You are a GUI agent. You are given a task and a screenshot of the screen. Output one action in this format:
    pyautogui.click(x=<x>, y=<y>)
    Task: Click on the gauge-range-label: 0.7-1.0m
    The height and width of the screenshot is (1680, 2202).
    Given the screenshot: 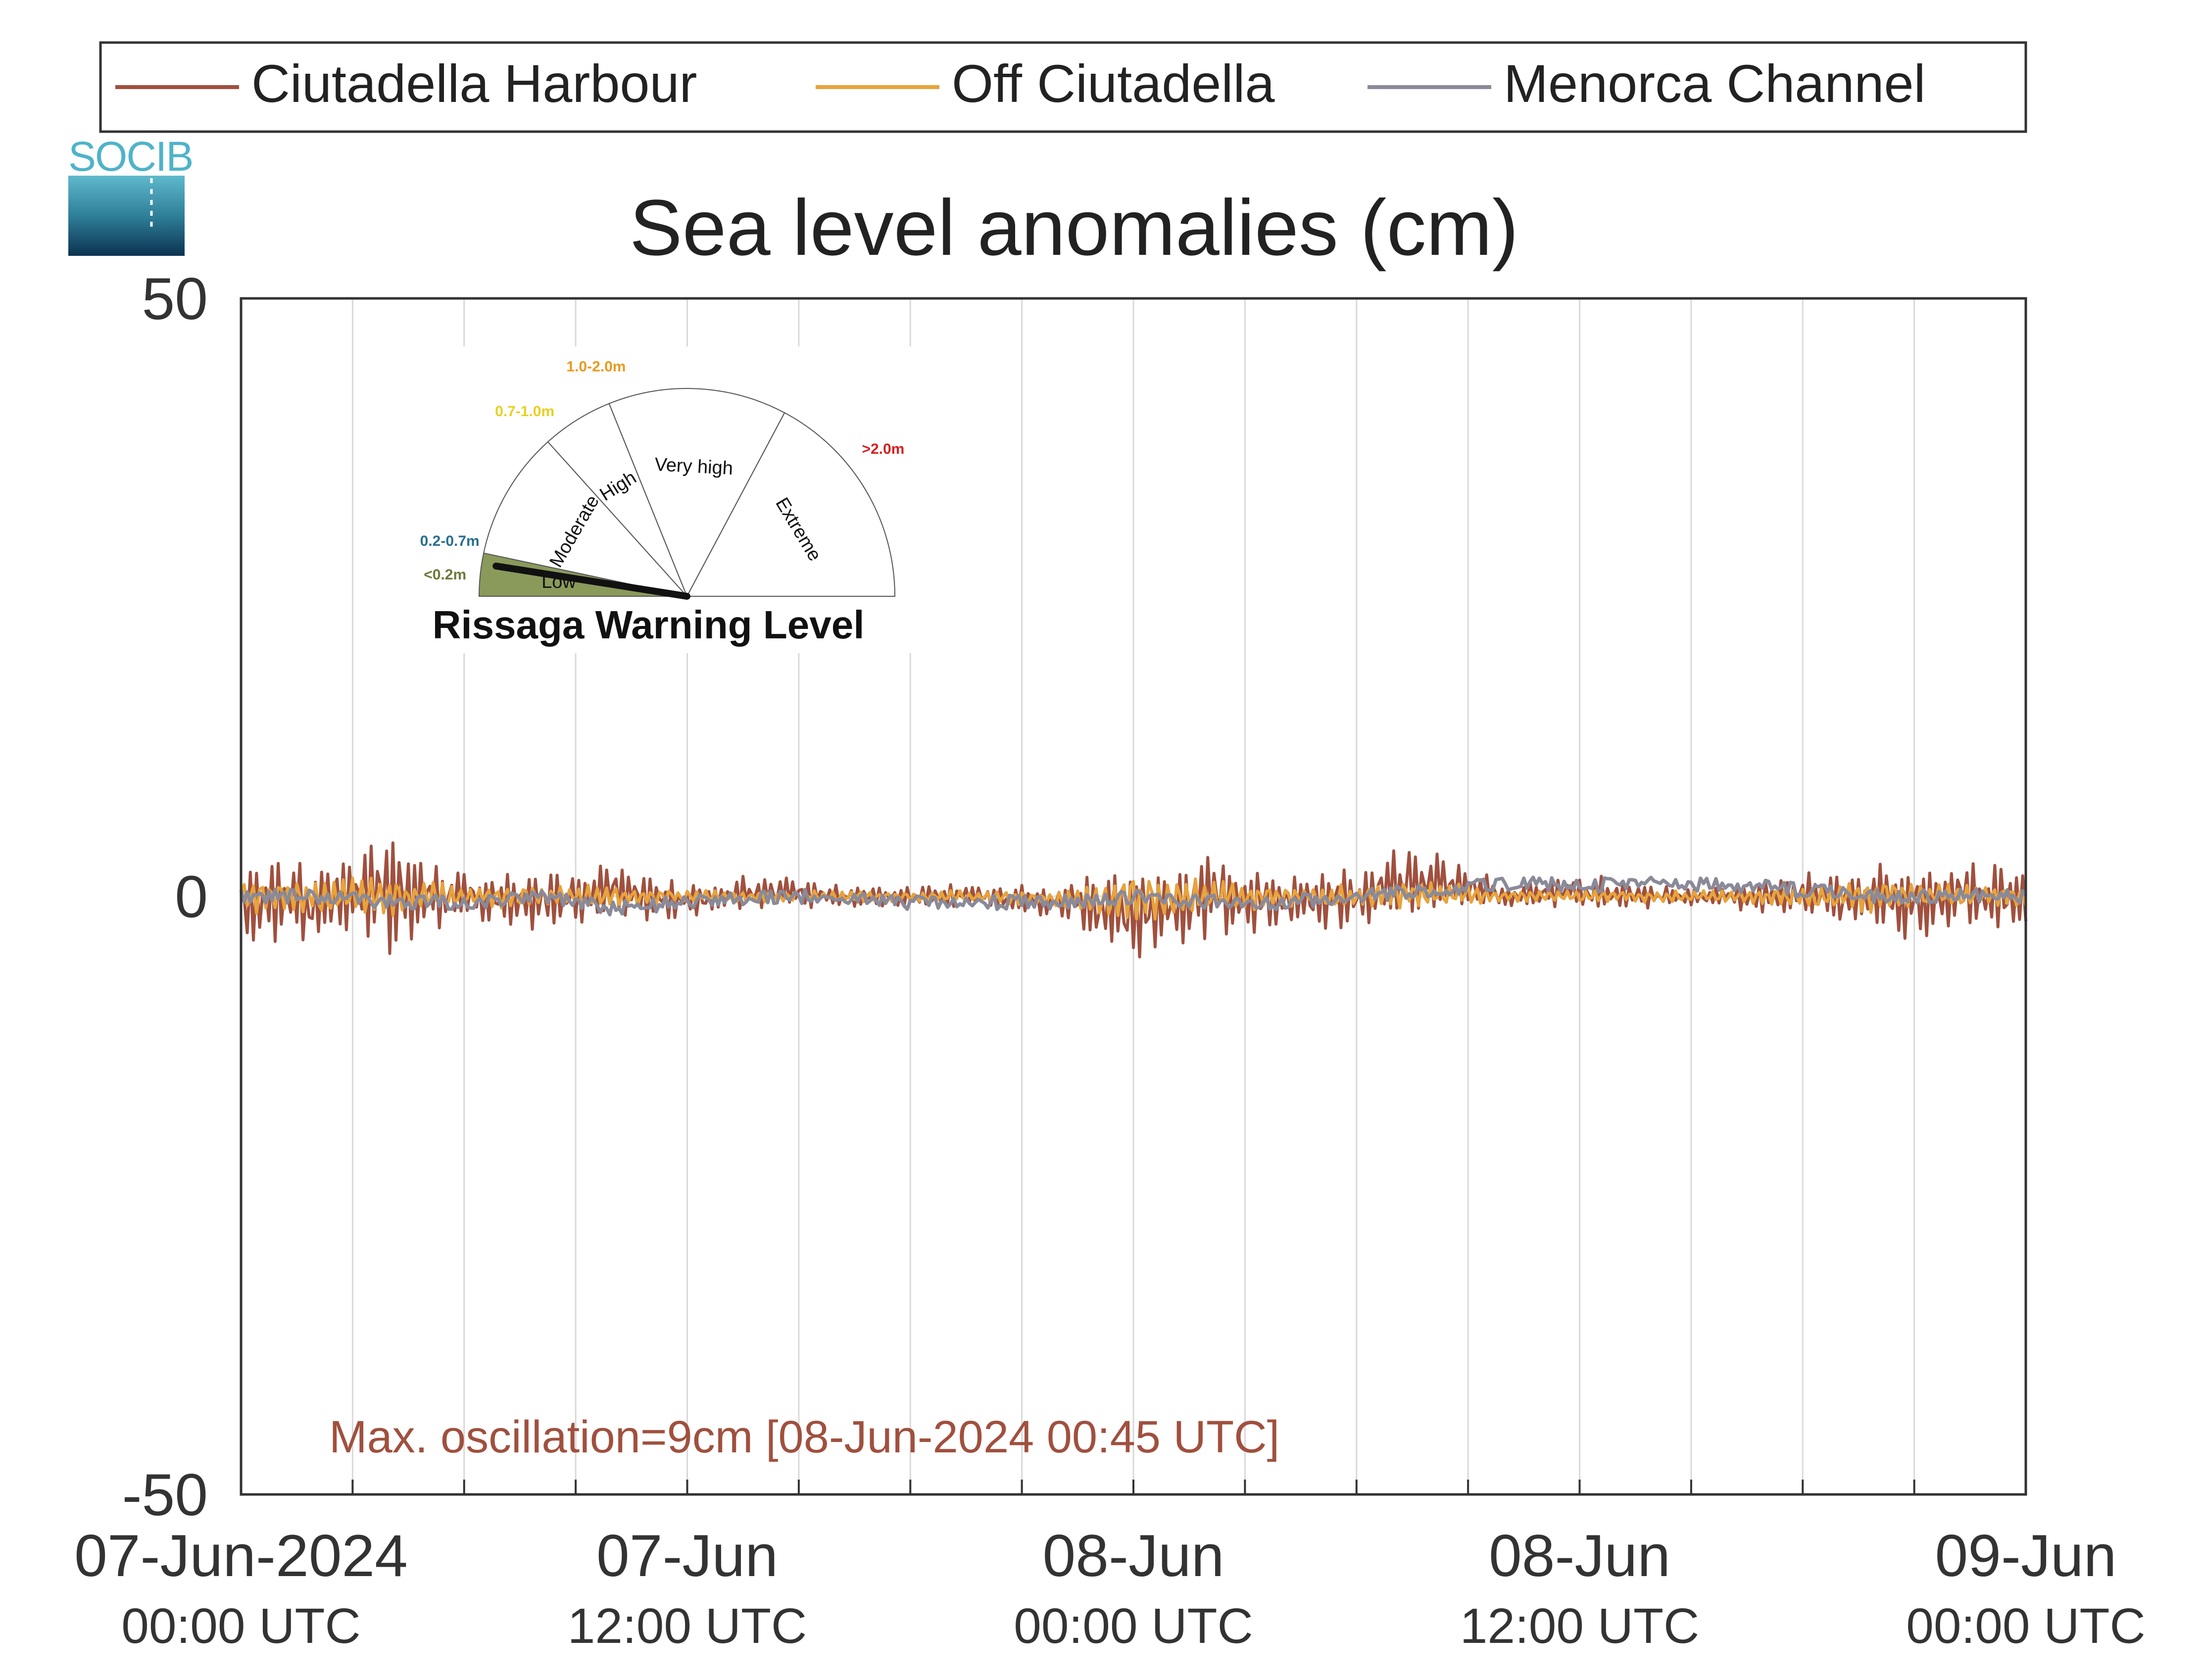 What is the action you would take?
    pyautogui.click(x=524, y=412)
    